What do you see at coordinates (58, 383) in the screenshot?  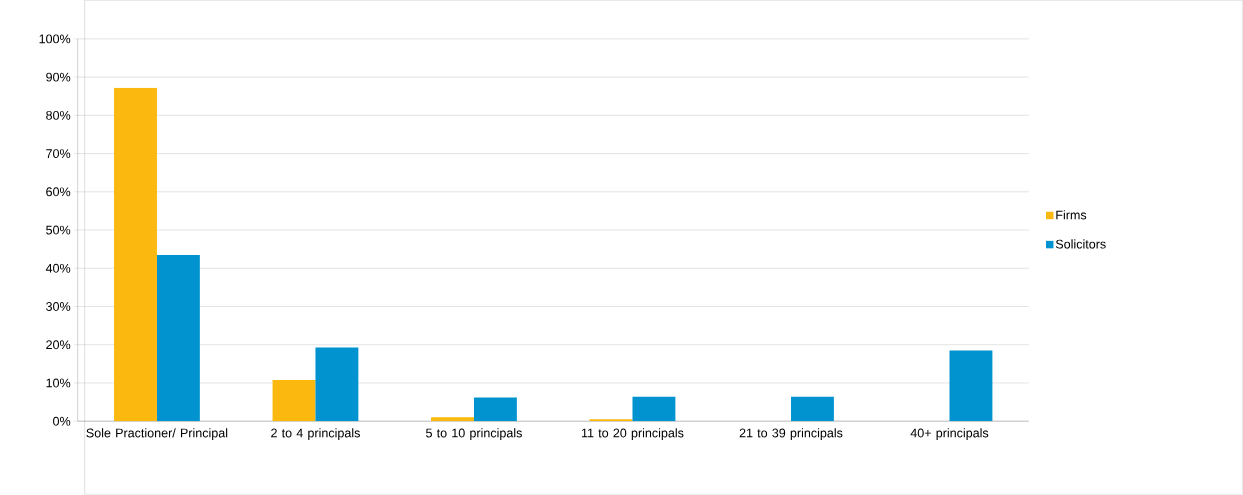 I see `y-tick-label: 10%` at bounding box center [58, 383].